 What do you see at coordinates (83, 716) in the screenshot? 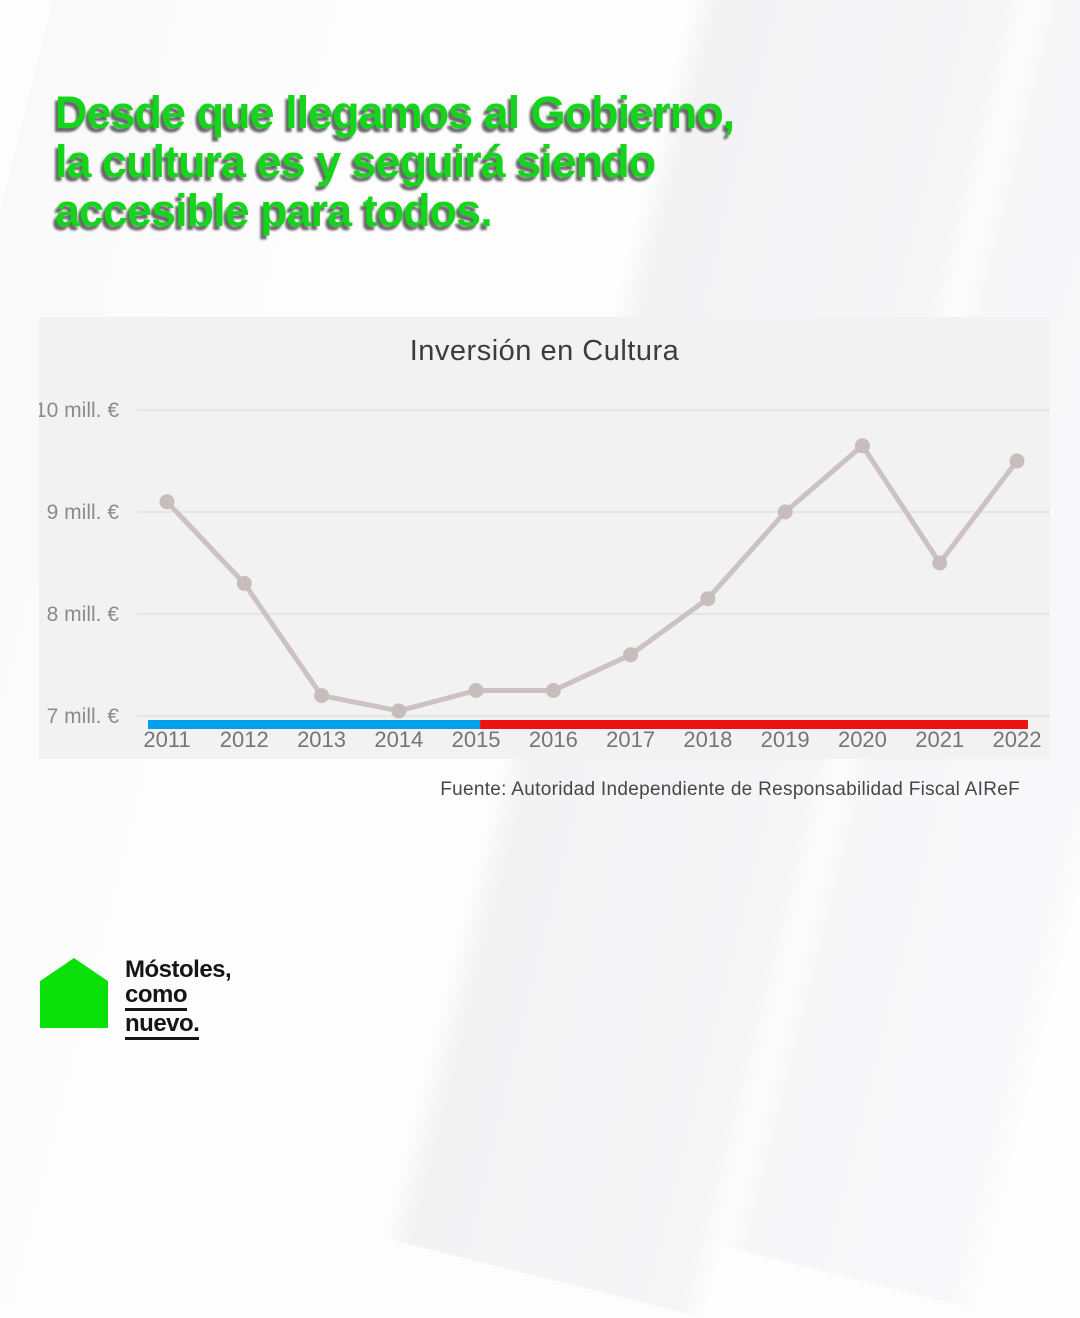
I see `y-tick-label: 7 mill. €` at bounding box center [83, 716].